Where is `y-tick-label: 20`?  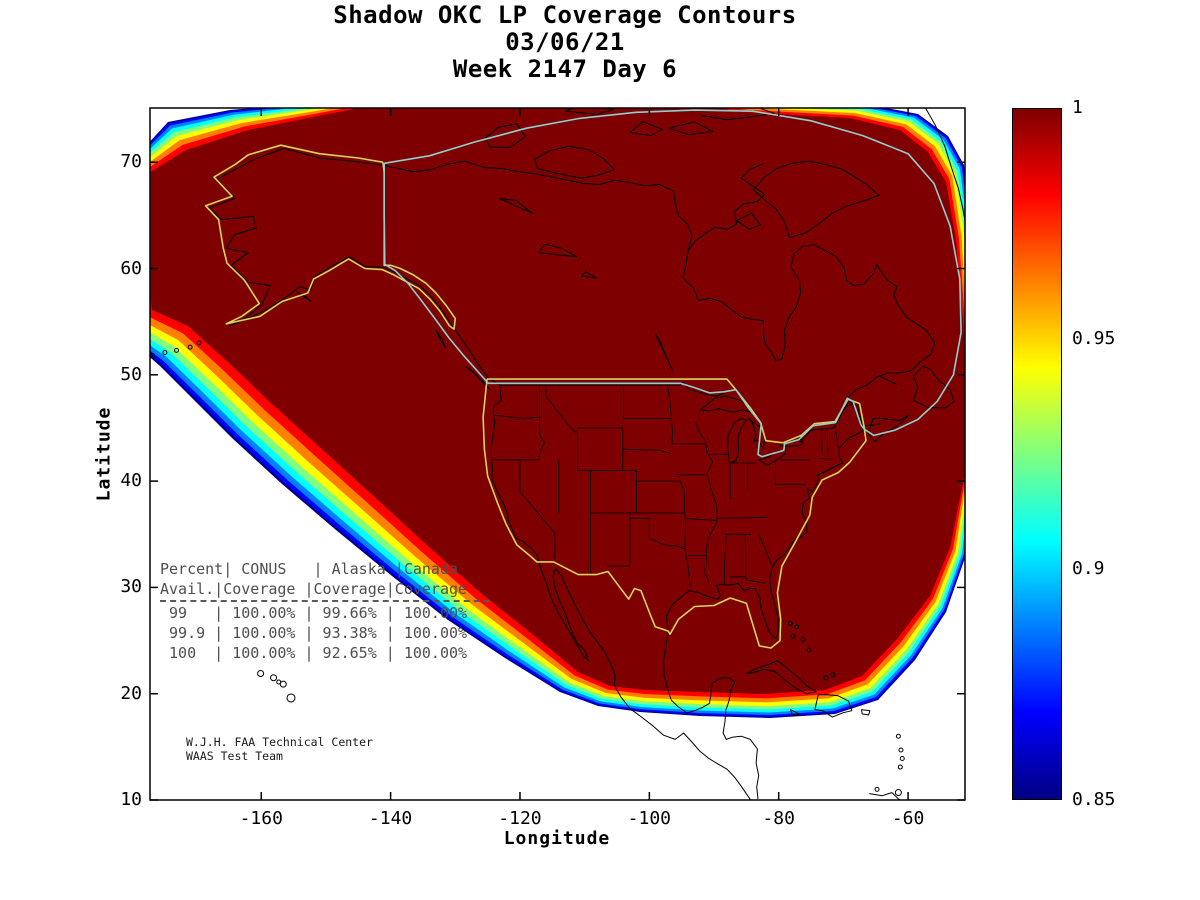 y-tick-label: 20 is located at coordinates (131, 693).